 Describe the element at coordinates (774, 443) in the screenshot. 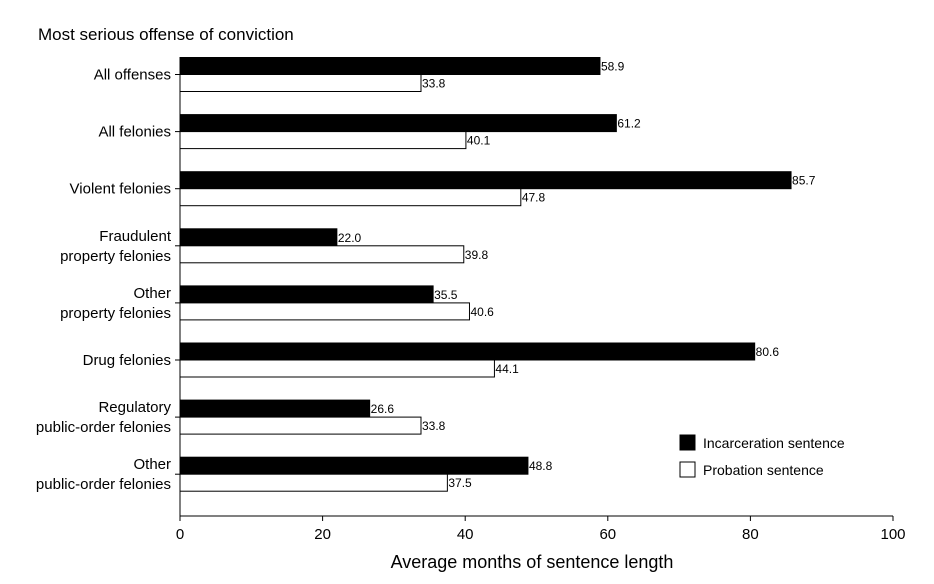

I see `legend-label: Incarceration sentence` at that location.